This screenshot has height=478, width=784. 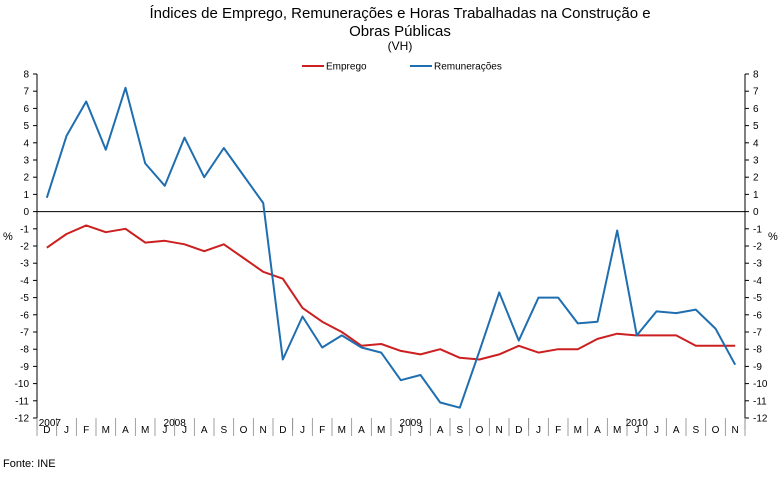 I want to click on y-tick-label-left: -6, so click(x=24, y=315).